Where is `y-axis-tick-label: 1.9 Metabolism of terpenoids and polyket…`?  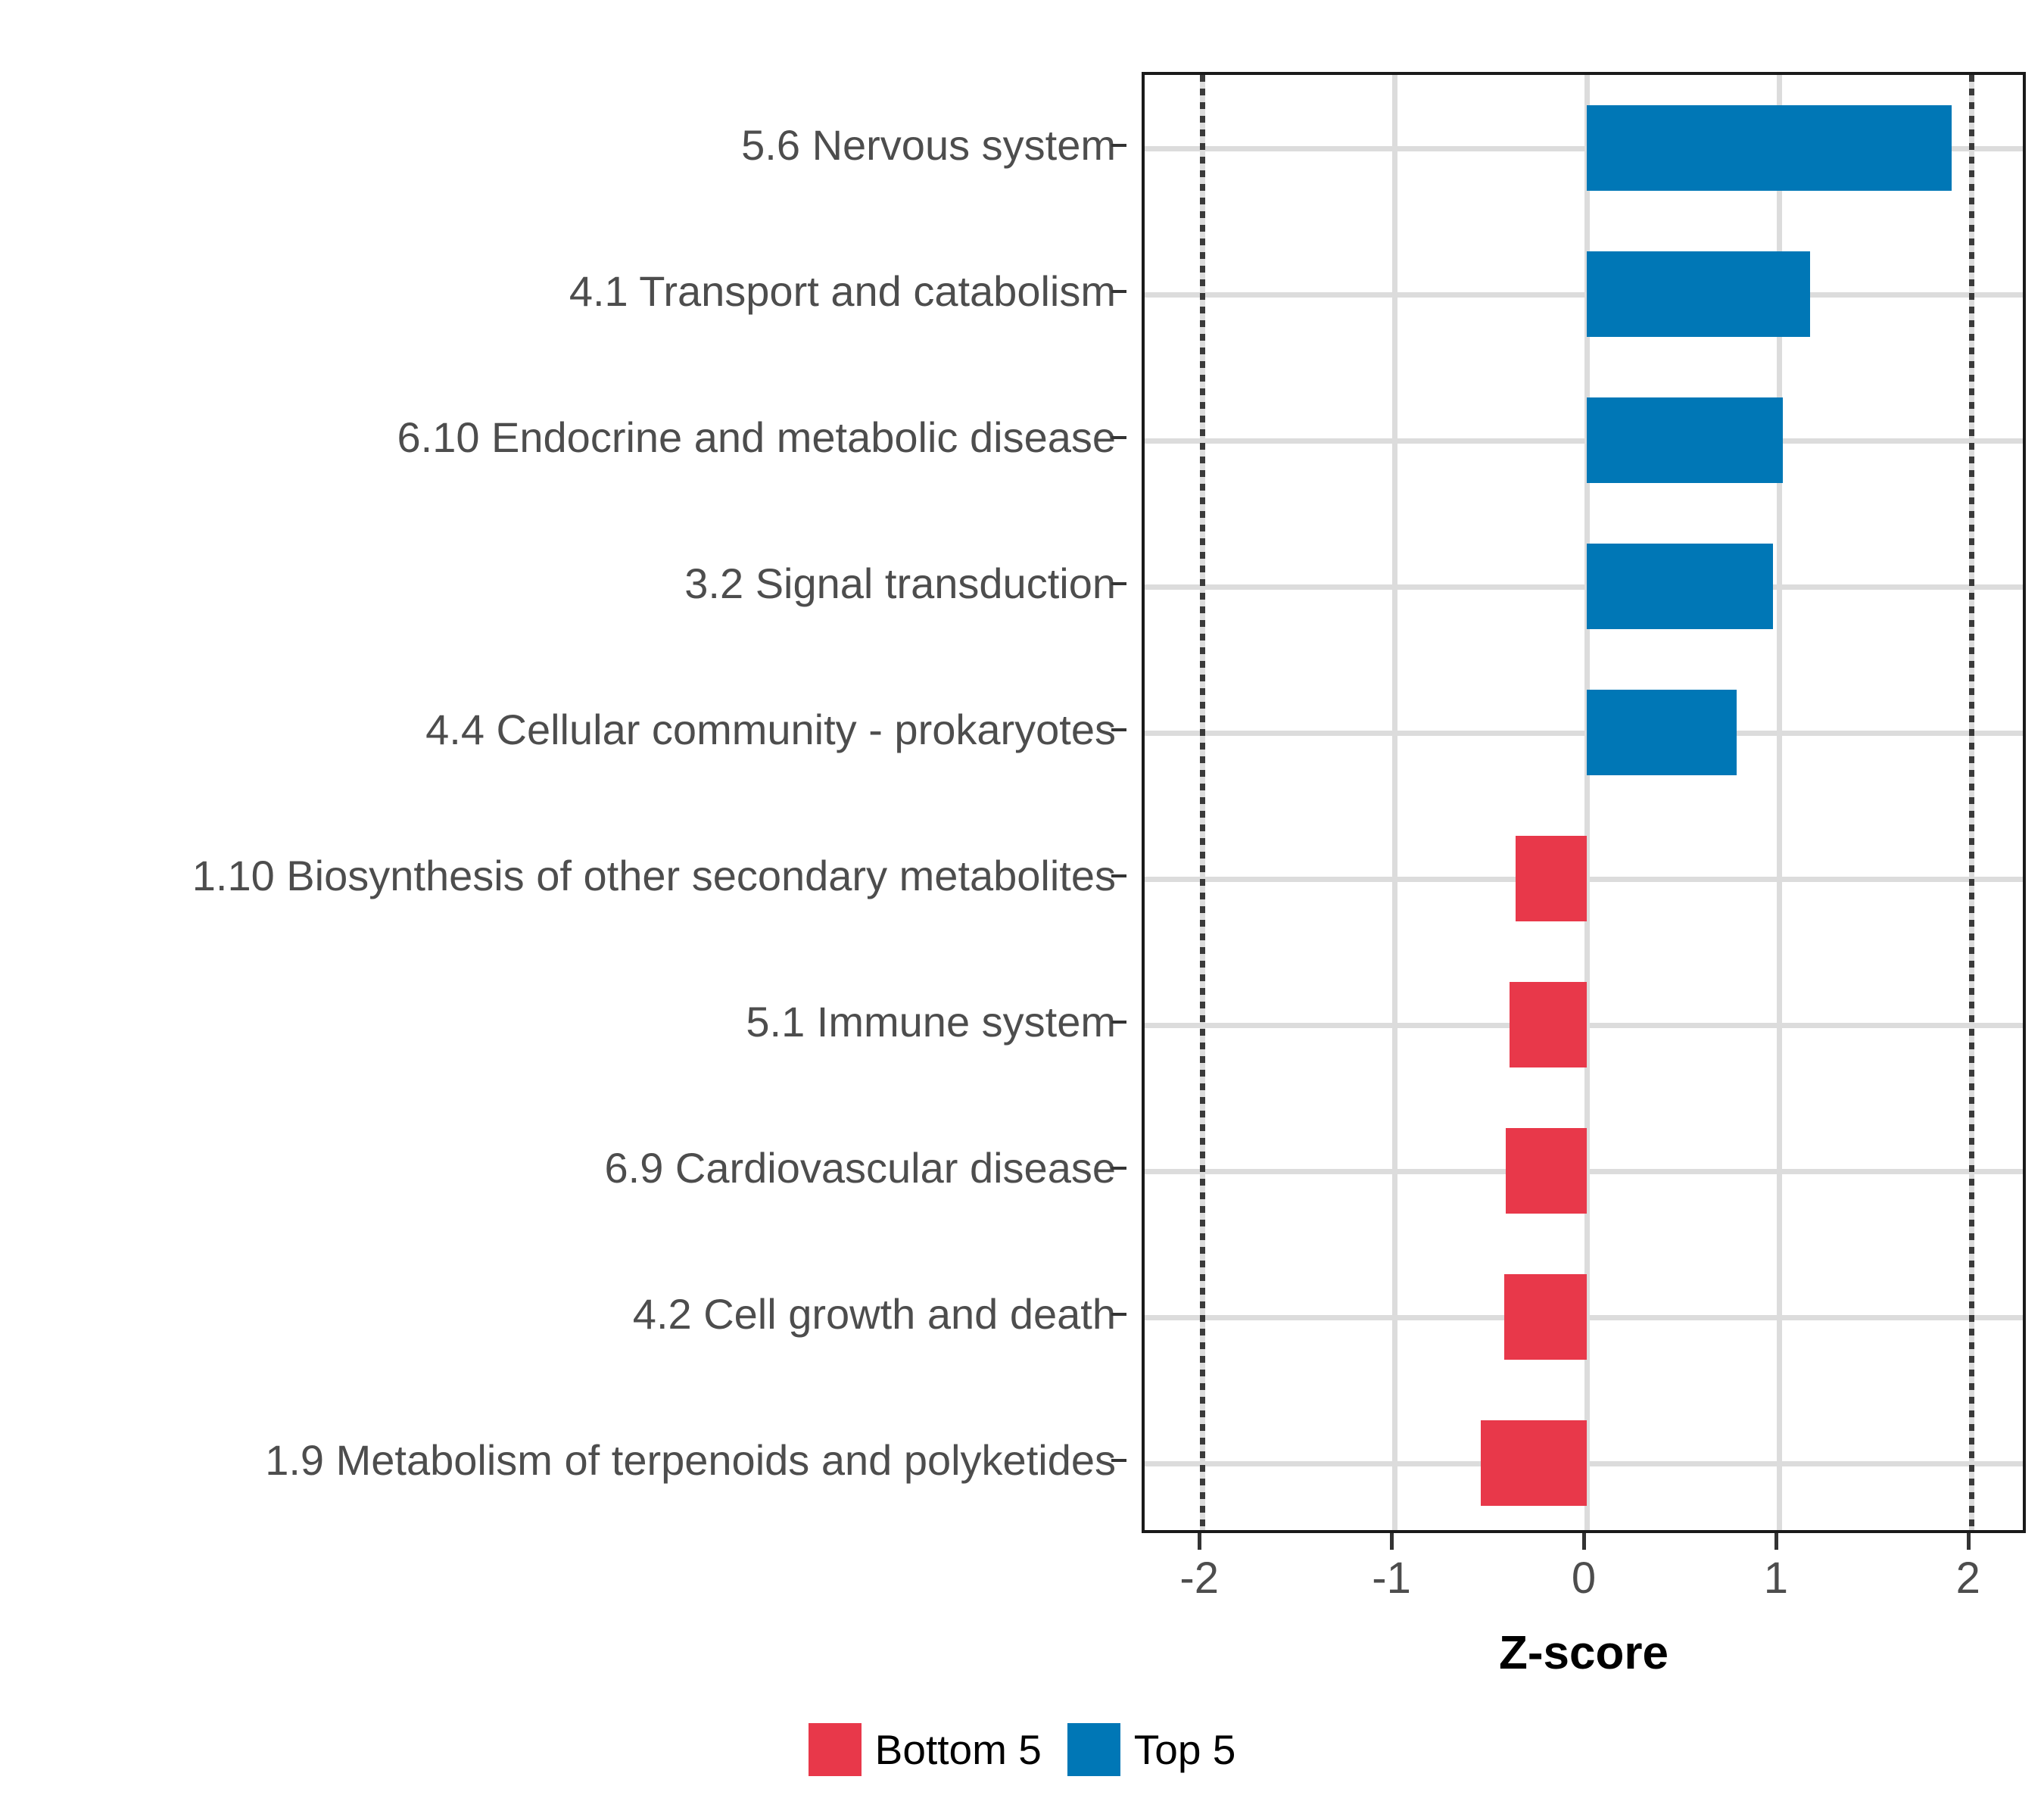
y-axis-tick-label: 1.9 Metabolism of terpenoids and polyket… is located at coordinates (690, 1460).